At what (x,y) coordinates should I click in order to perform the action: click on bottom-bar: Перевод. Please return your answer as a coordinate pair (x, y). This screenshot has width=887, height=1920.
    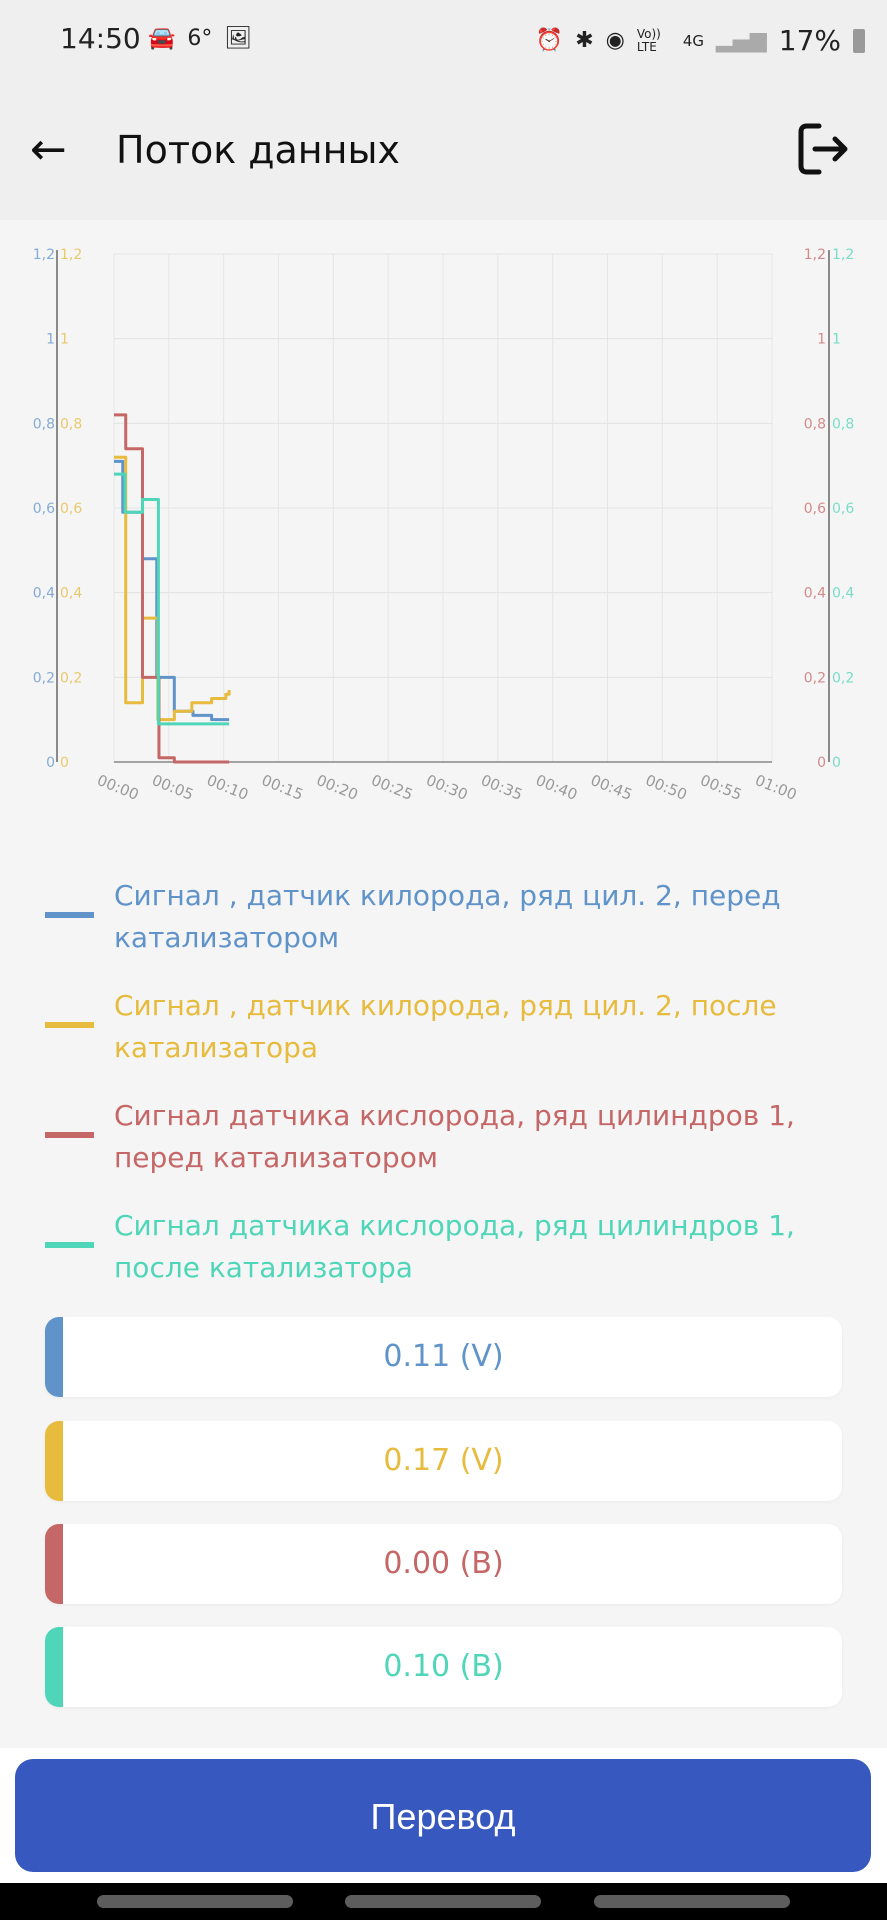
    Looking at the image, I should click on (443, 1815).